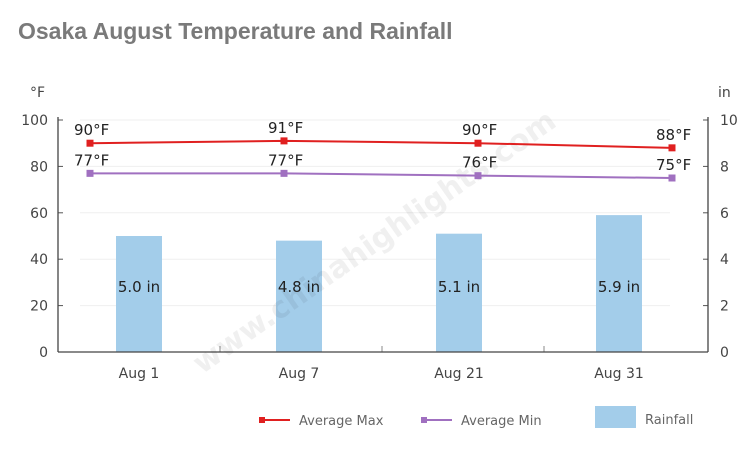 This screenshot has width=750, height=450. Describe the element at coordinates (619, 287) in the screenshot. I see `bar-data-label: 5.9 in` at that location.